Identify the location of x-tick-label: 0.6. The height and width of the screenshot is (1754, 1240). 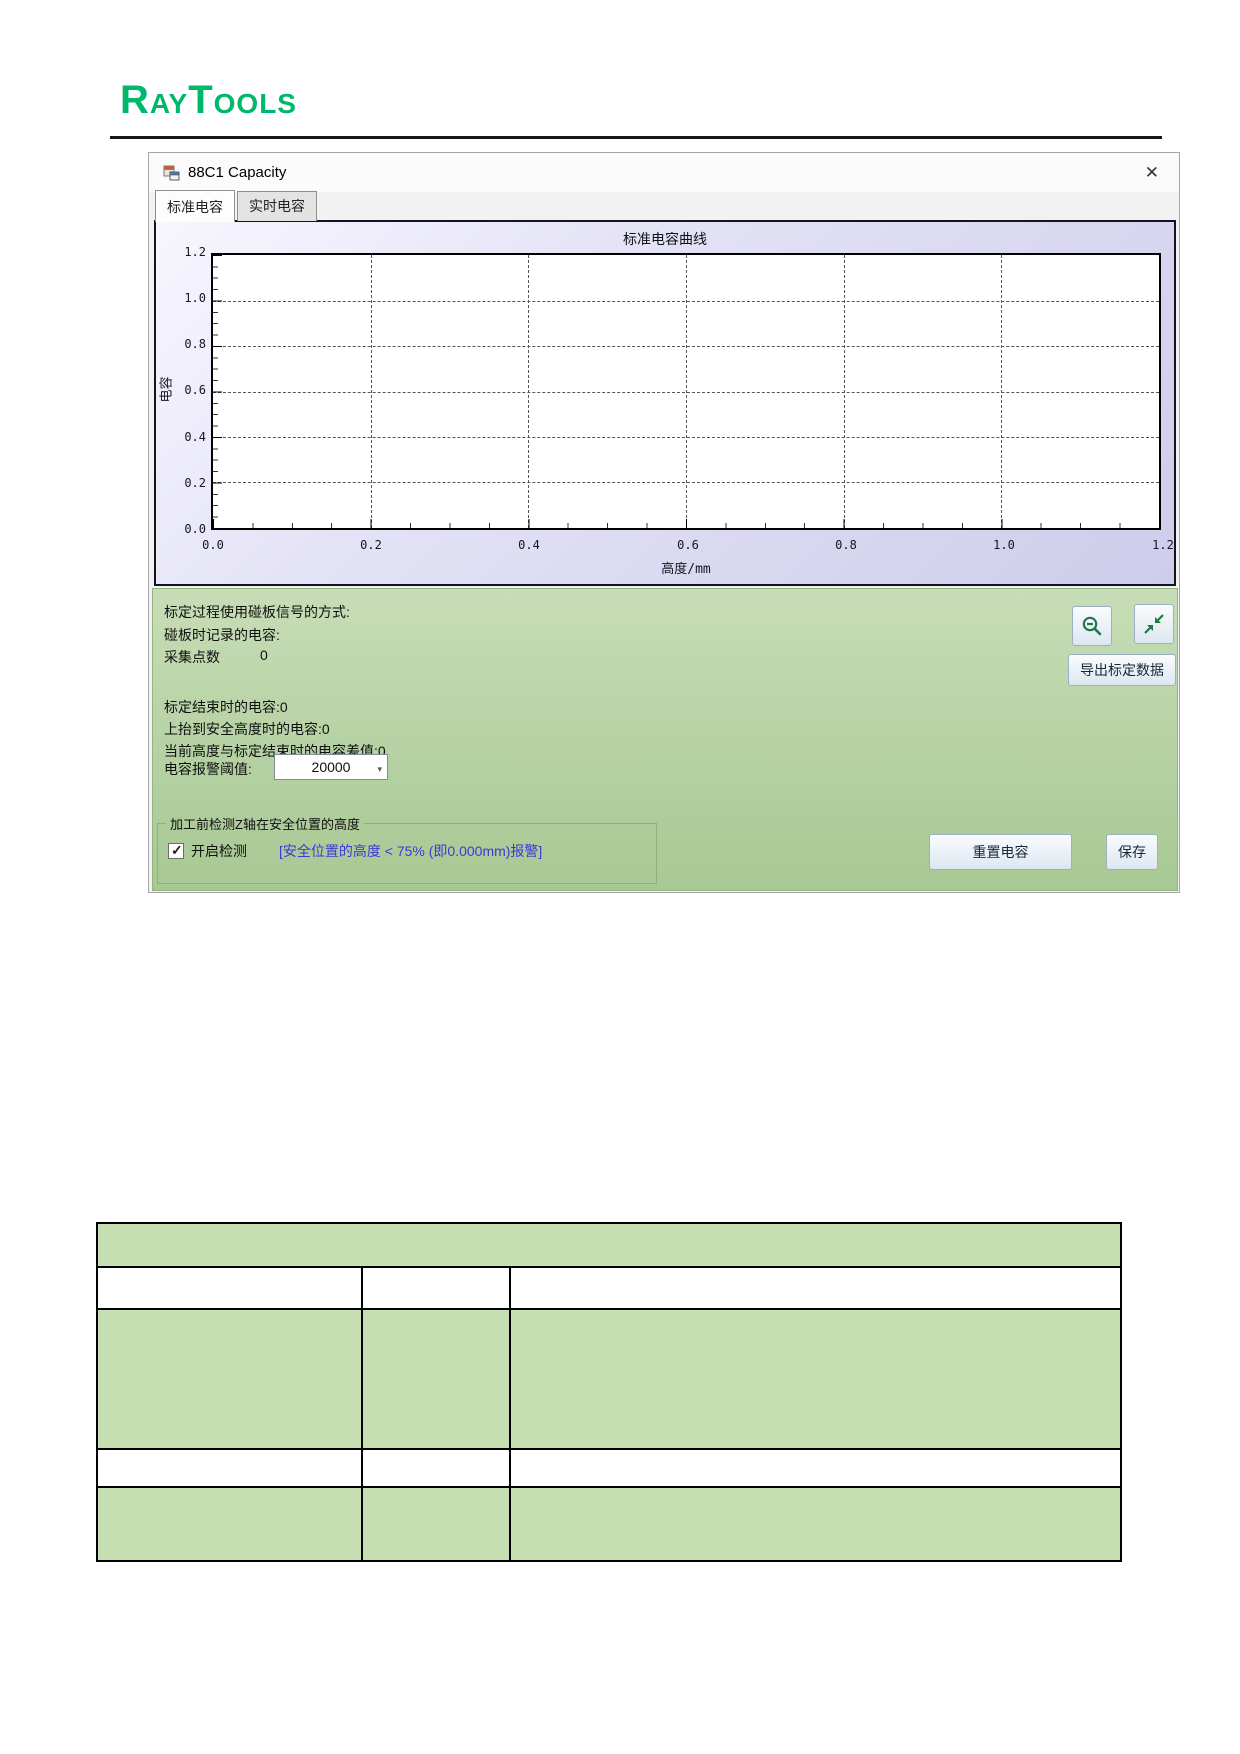
(688, 545).